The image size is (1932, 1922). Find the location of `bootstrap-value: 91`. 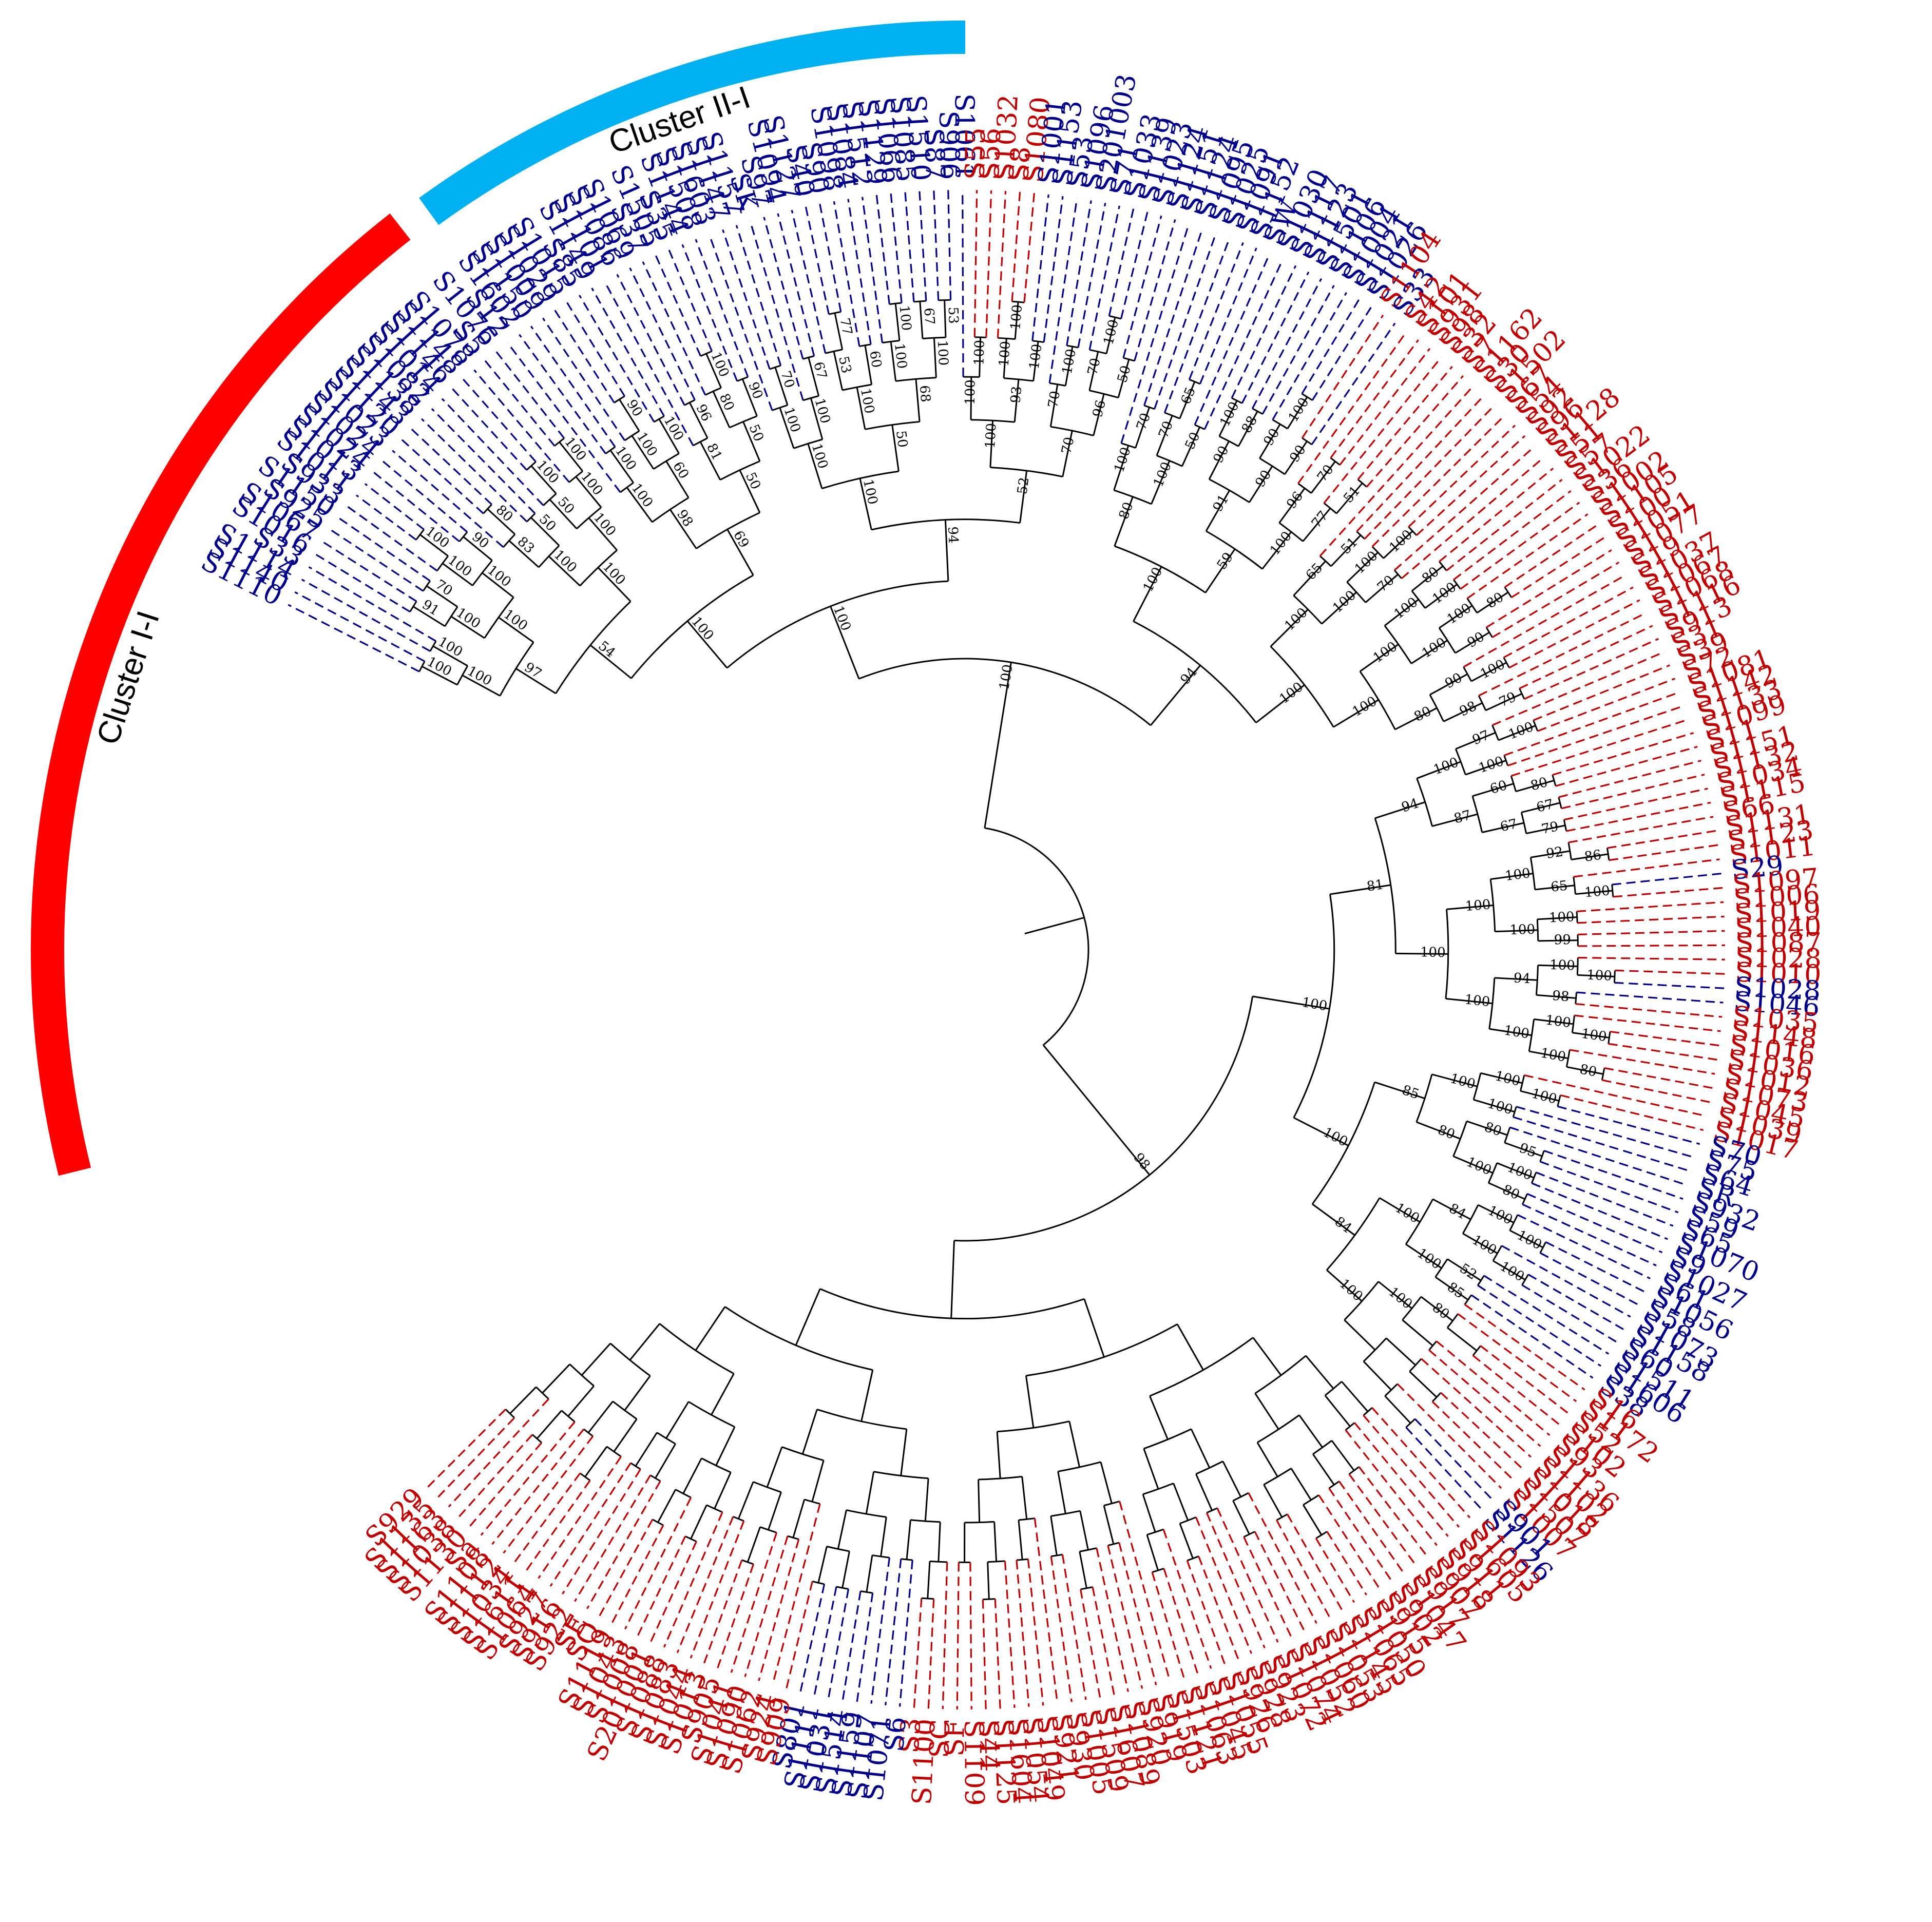

bootstrap-value: 91 is located at coordinates (1221, 503).